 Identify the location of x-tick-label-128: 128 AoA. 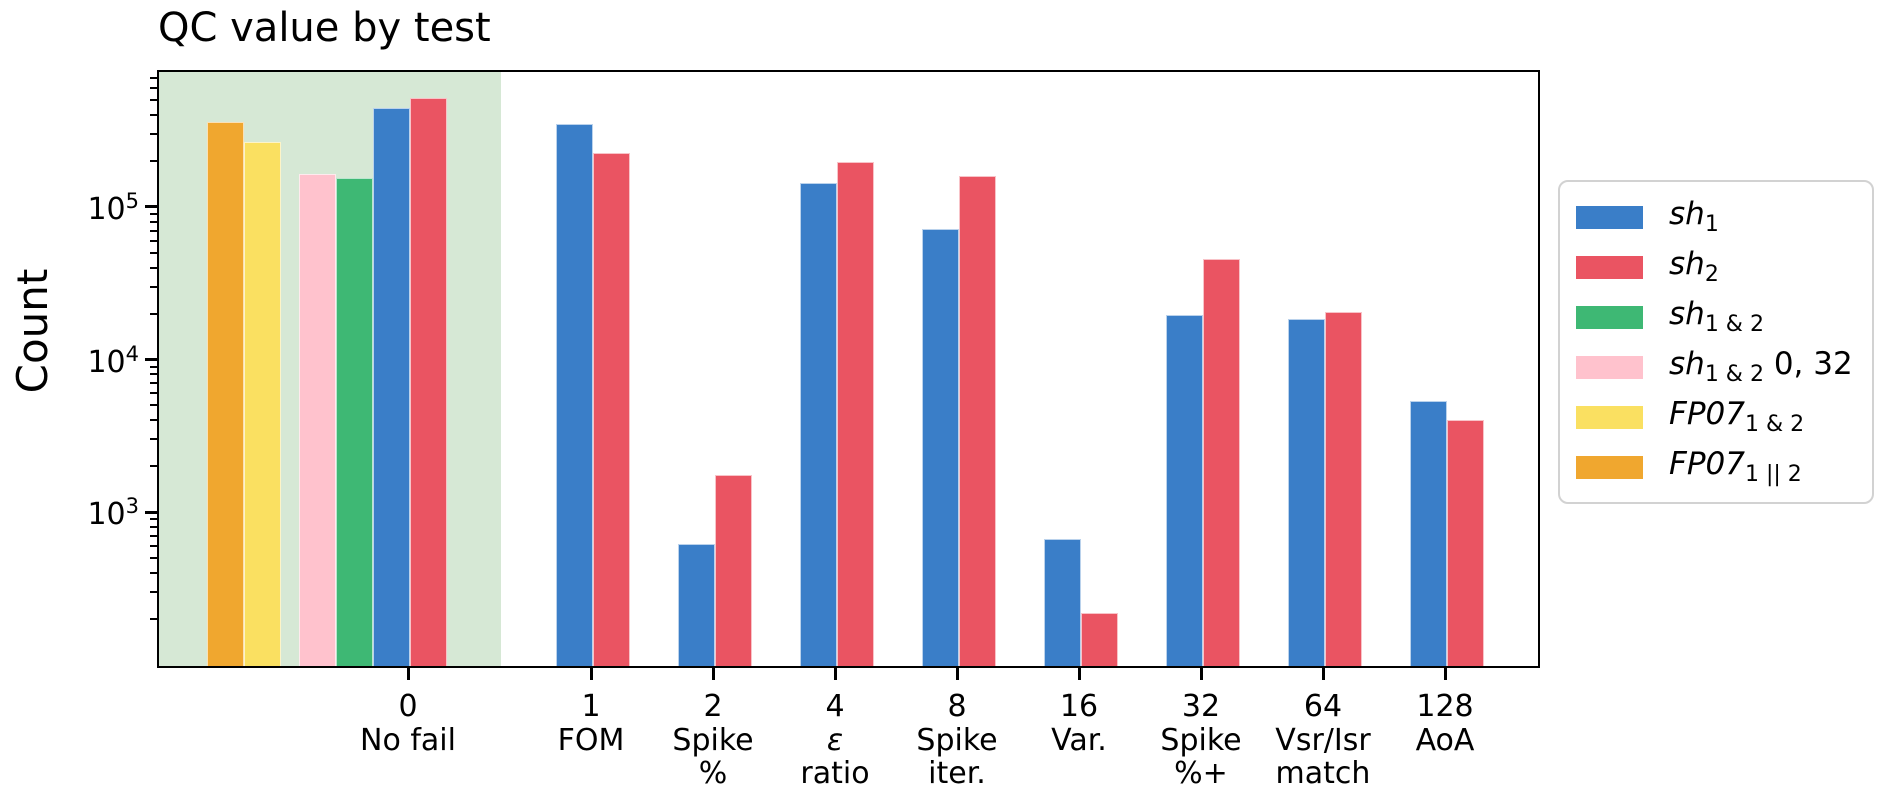
(1445, 723).